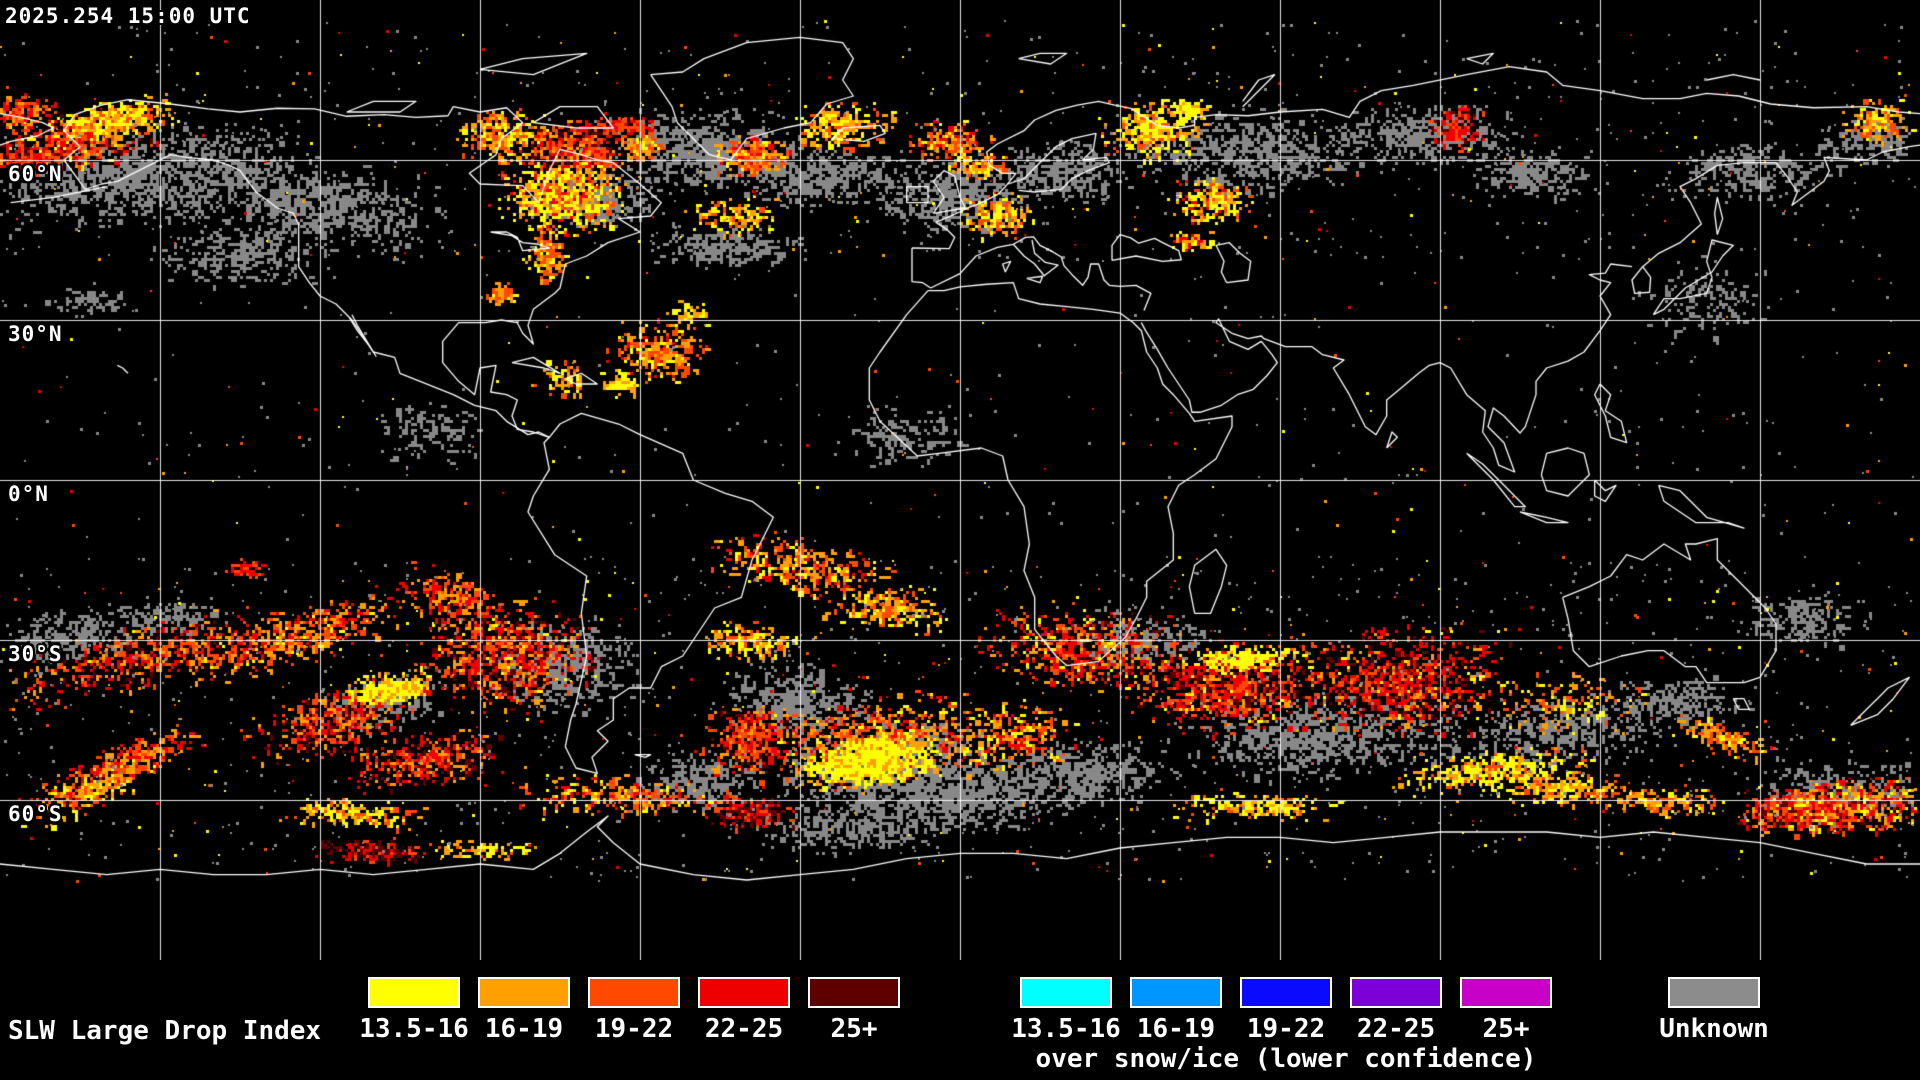 The height and width of the screenshot is (1080, 1920). What do you see at coordinates (1714, 992) in the screenshot?
I see `legend-swatch-unknown` at bounding box center [1714, 992].